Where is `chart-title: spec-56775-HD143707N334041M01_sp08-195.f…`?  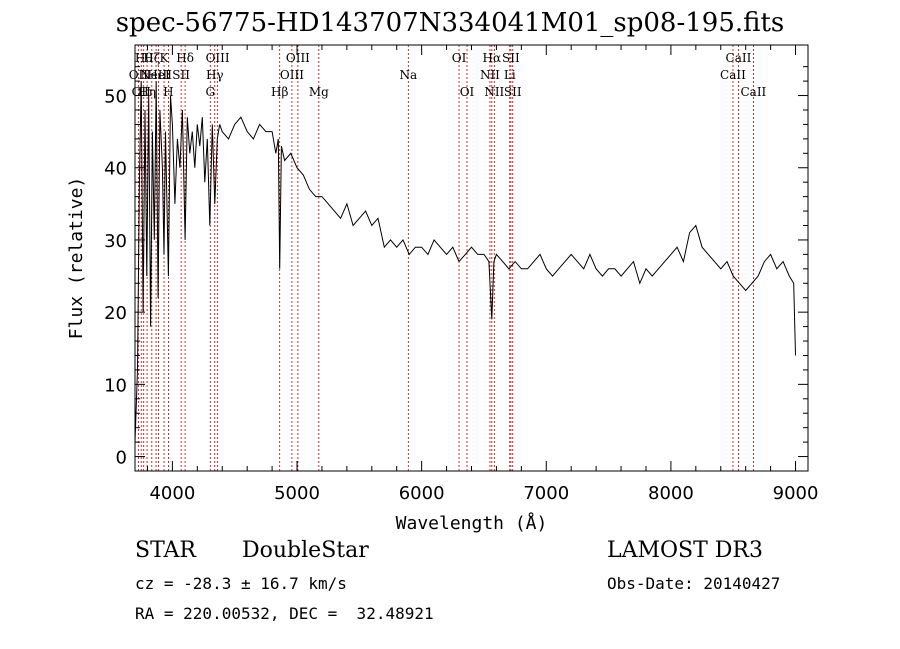
chart-title: spec-56775-HD143707N334041M01_sp08-195.f… is located at coordinates (450, 23).